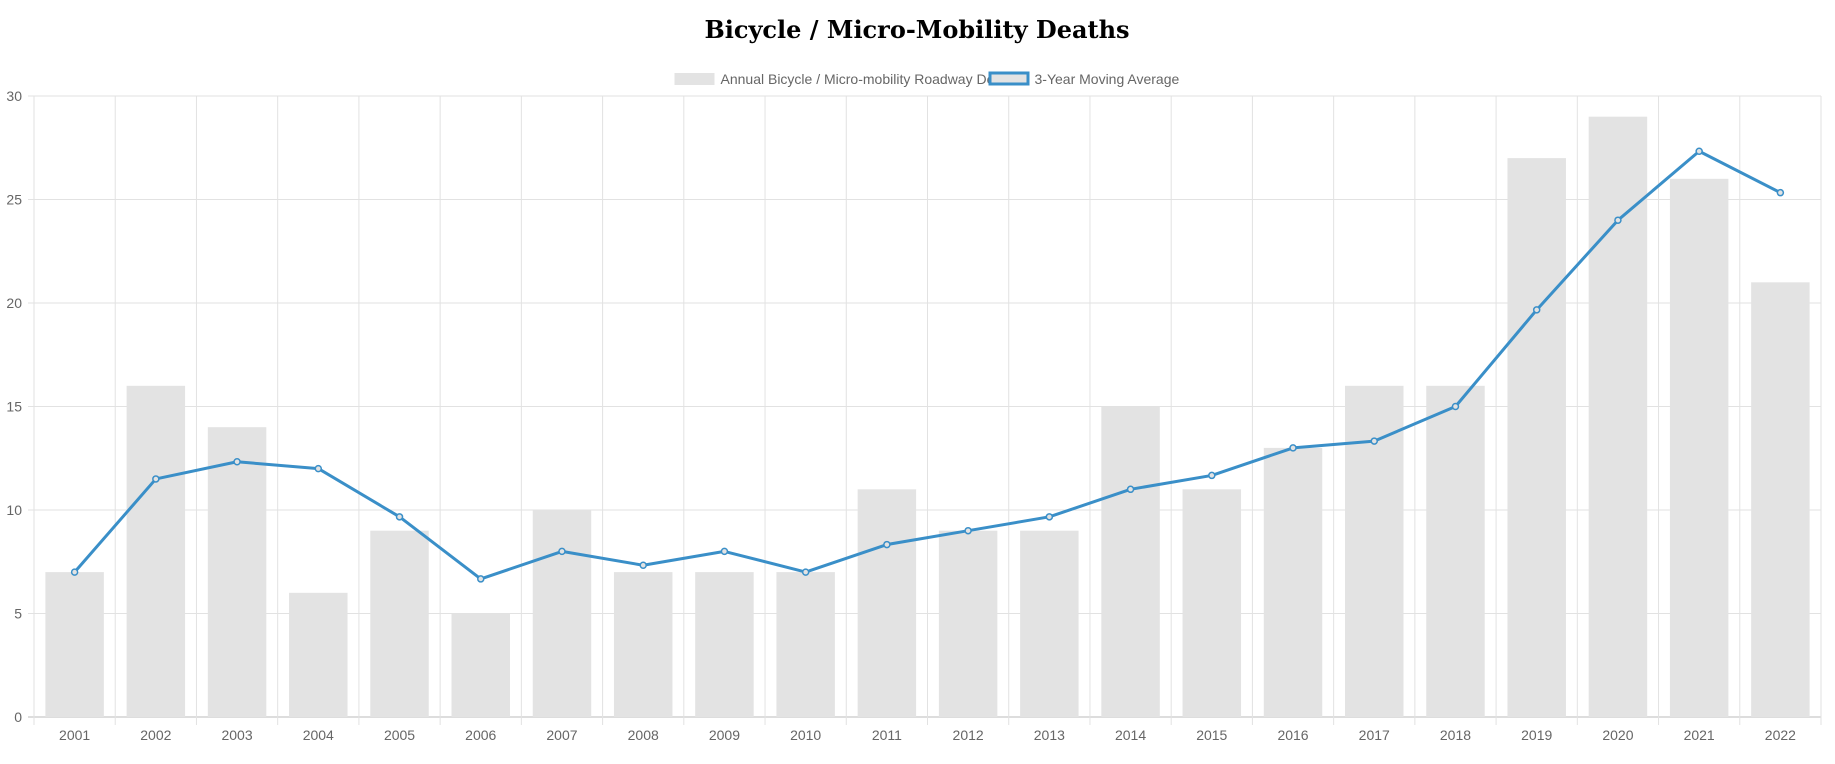 Image resolution: width=1835 pixels, height=764 pixels. What do you see at coordinates (14, 200) in the screenshot?
I see `y-tick-label: 25` at bounding box center [14, 200].